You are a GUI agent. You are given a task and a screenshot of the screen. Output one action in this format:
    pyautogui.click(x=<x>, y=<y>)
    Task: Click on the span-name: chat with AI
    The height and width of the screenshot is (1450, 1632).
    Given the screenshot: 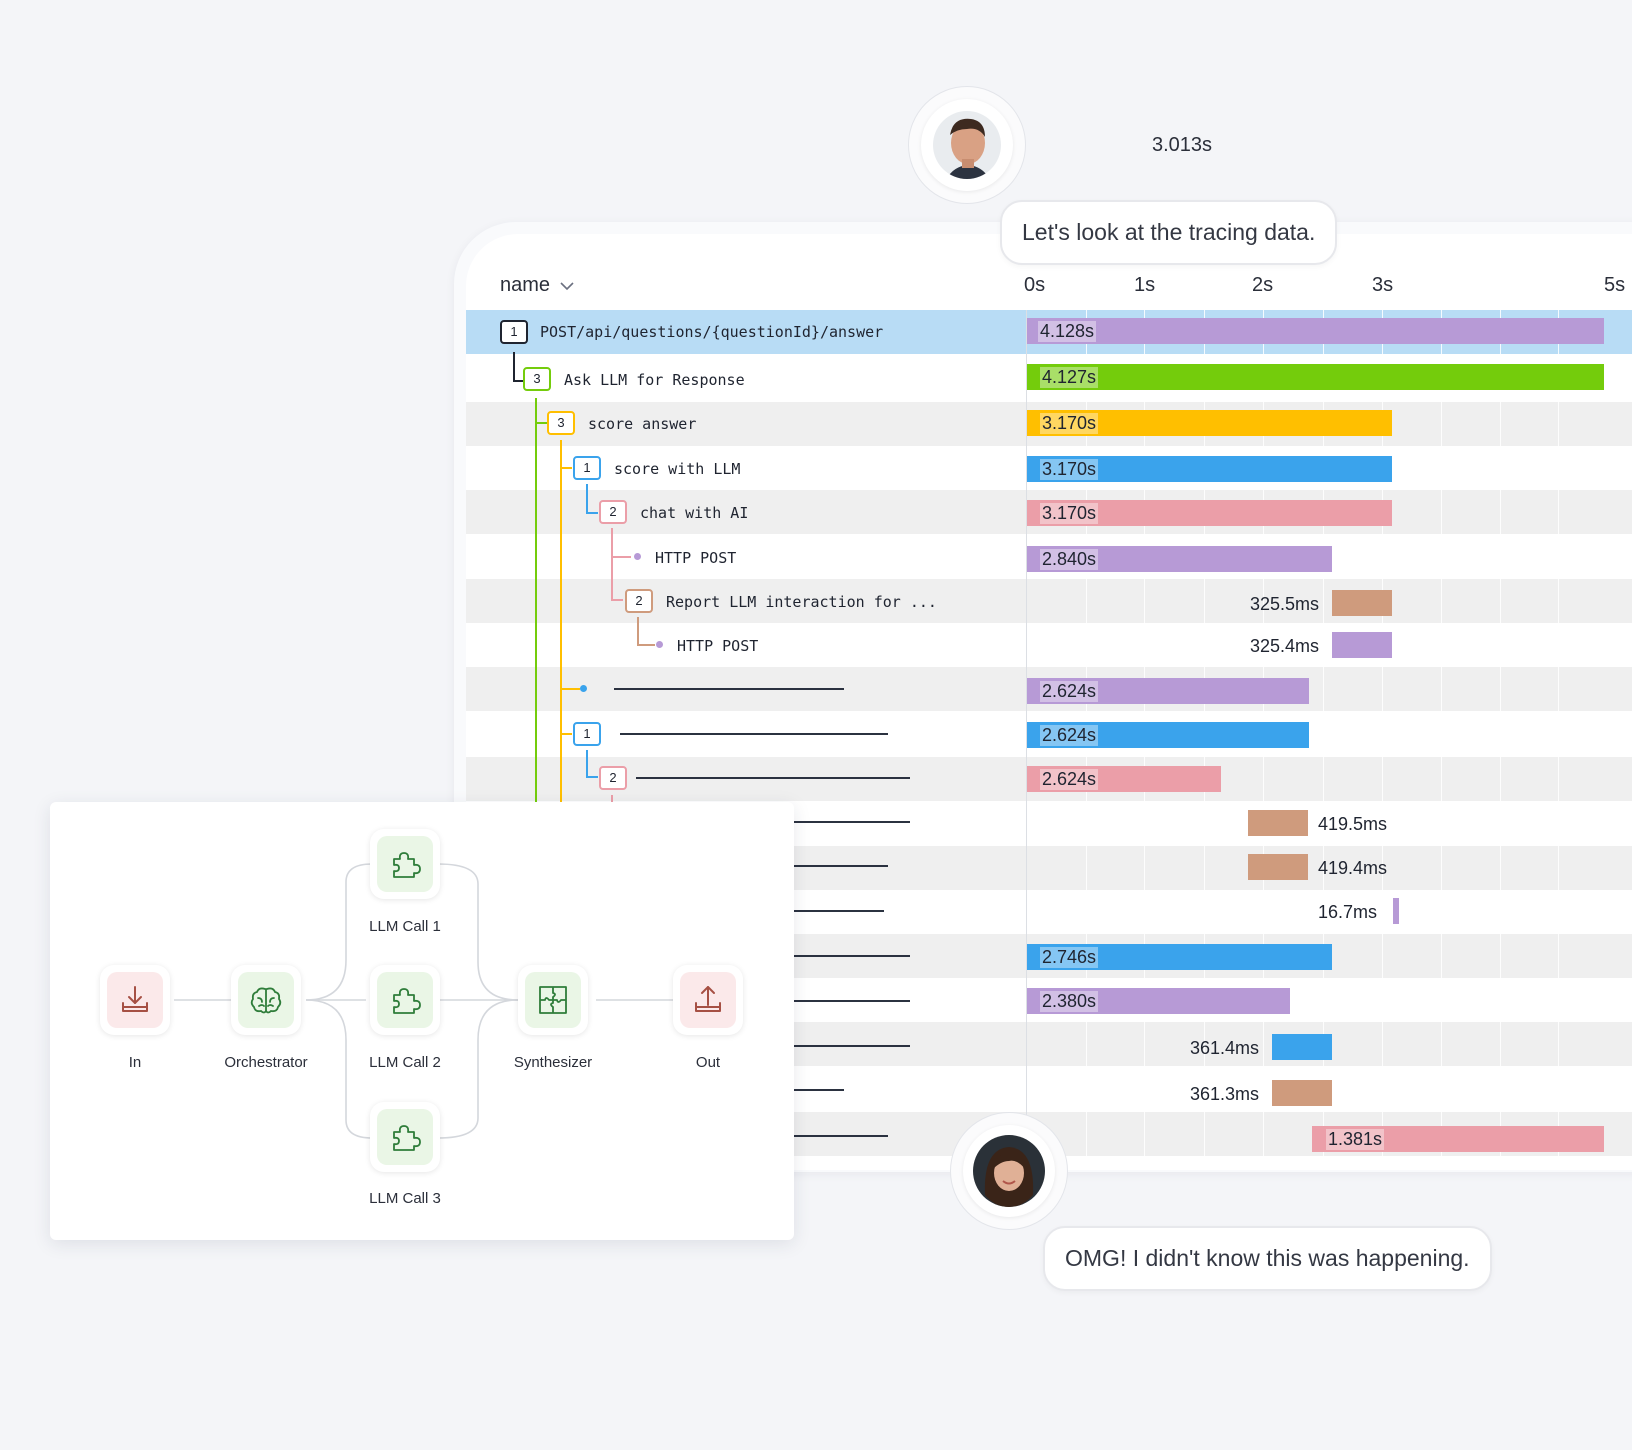 What is the action you would take?
    pyautogui.click(x=694, y=513)
    